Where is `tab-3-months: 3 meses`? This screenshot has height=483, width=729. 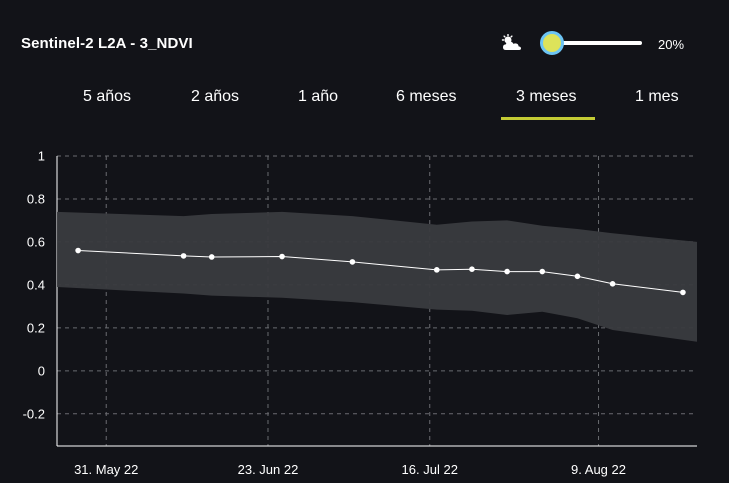
tab-3-months: 3 meses is located at coordinates (546, 96).